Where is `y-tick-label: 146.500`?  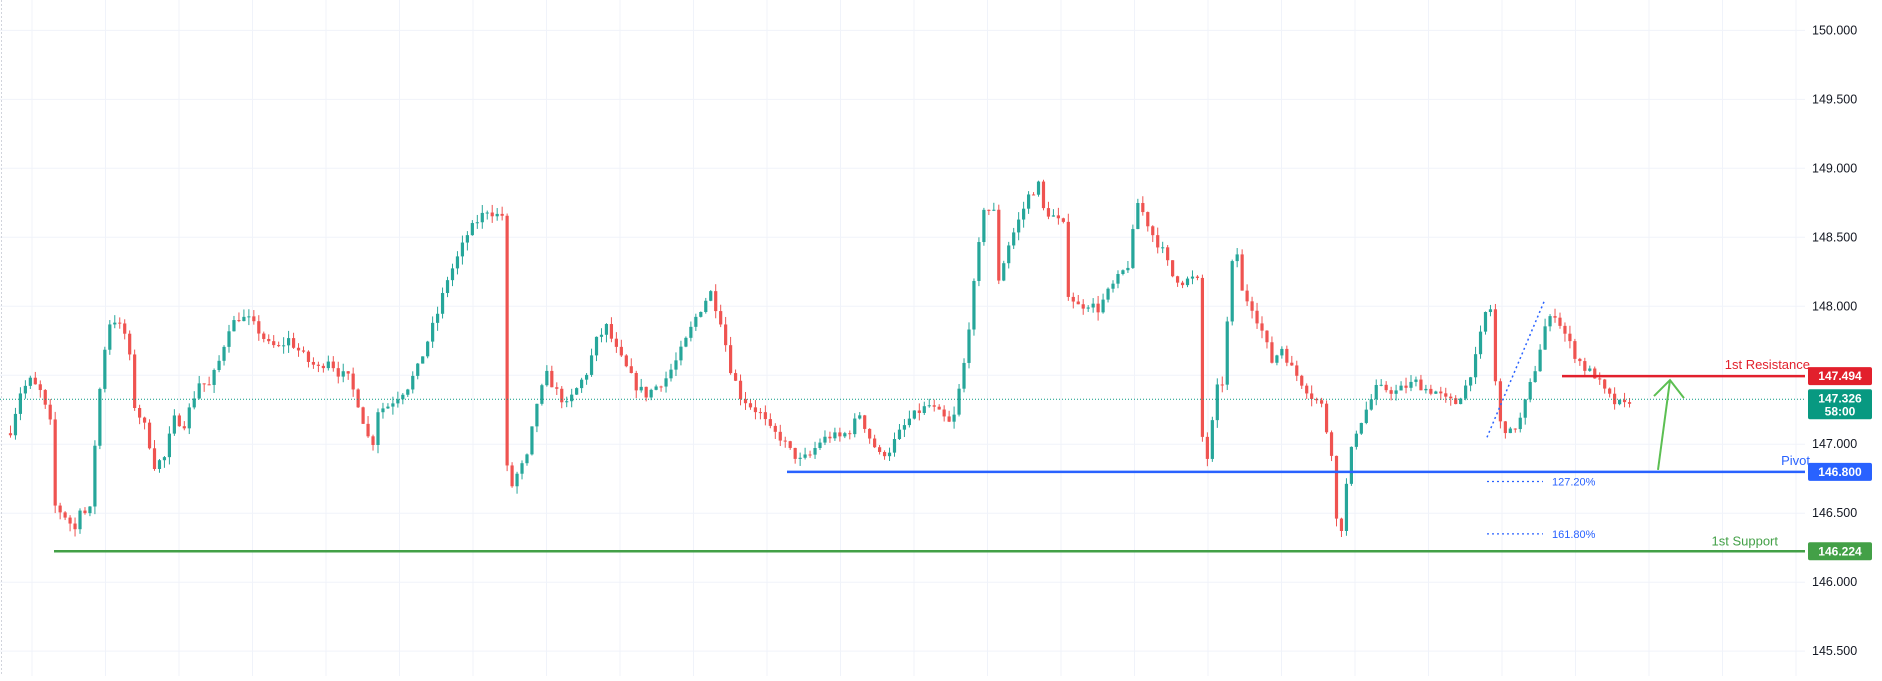
y-tick-label: 146.500 is located at coordinates (1834, 513).